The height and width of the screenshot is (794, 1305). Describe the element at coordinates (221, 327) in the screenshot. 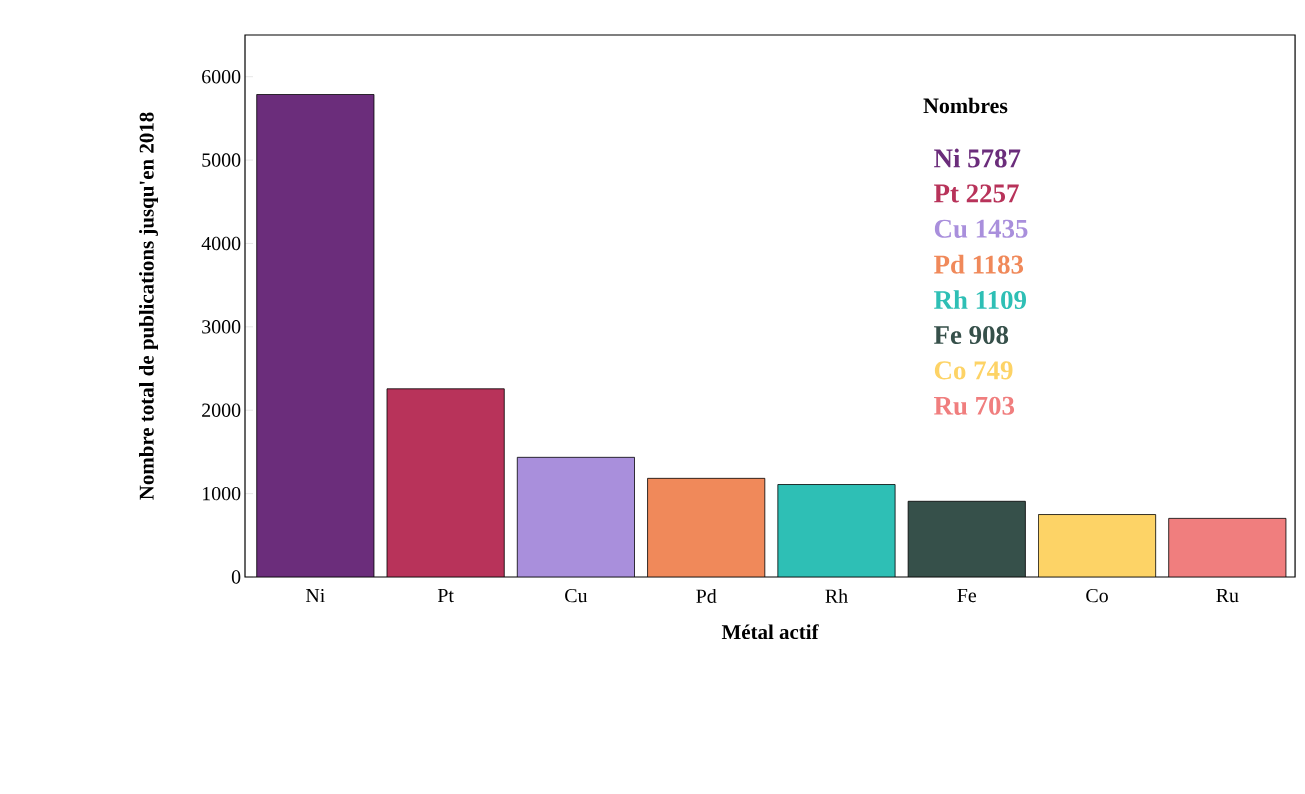

I see `y-tick-label: 3000` at that location.